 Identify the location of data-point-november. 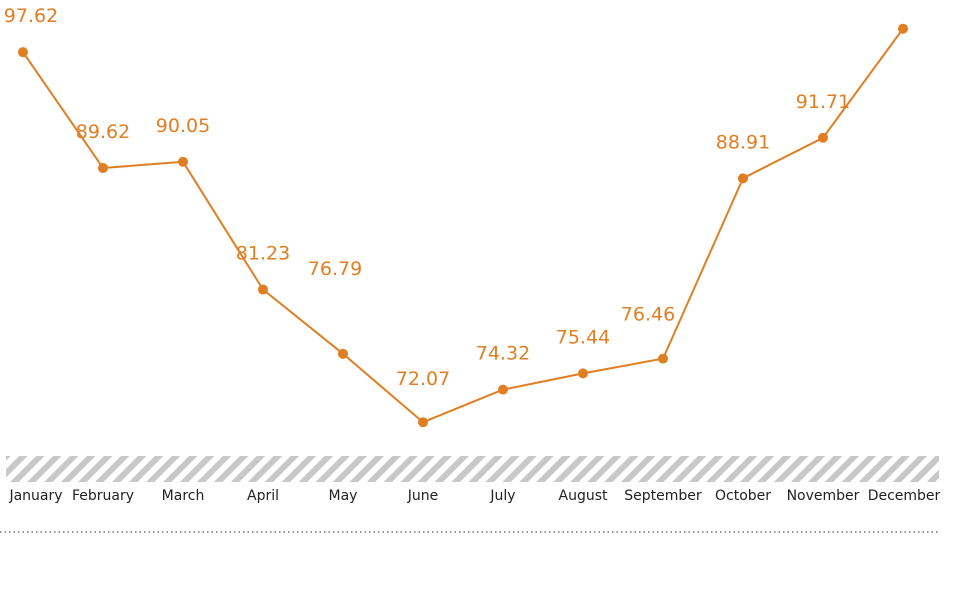
(823, 137).